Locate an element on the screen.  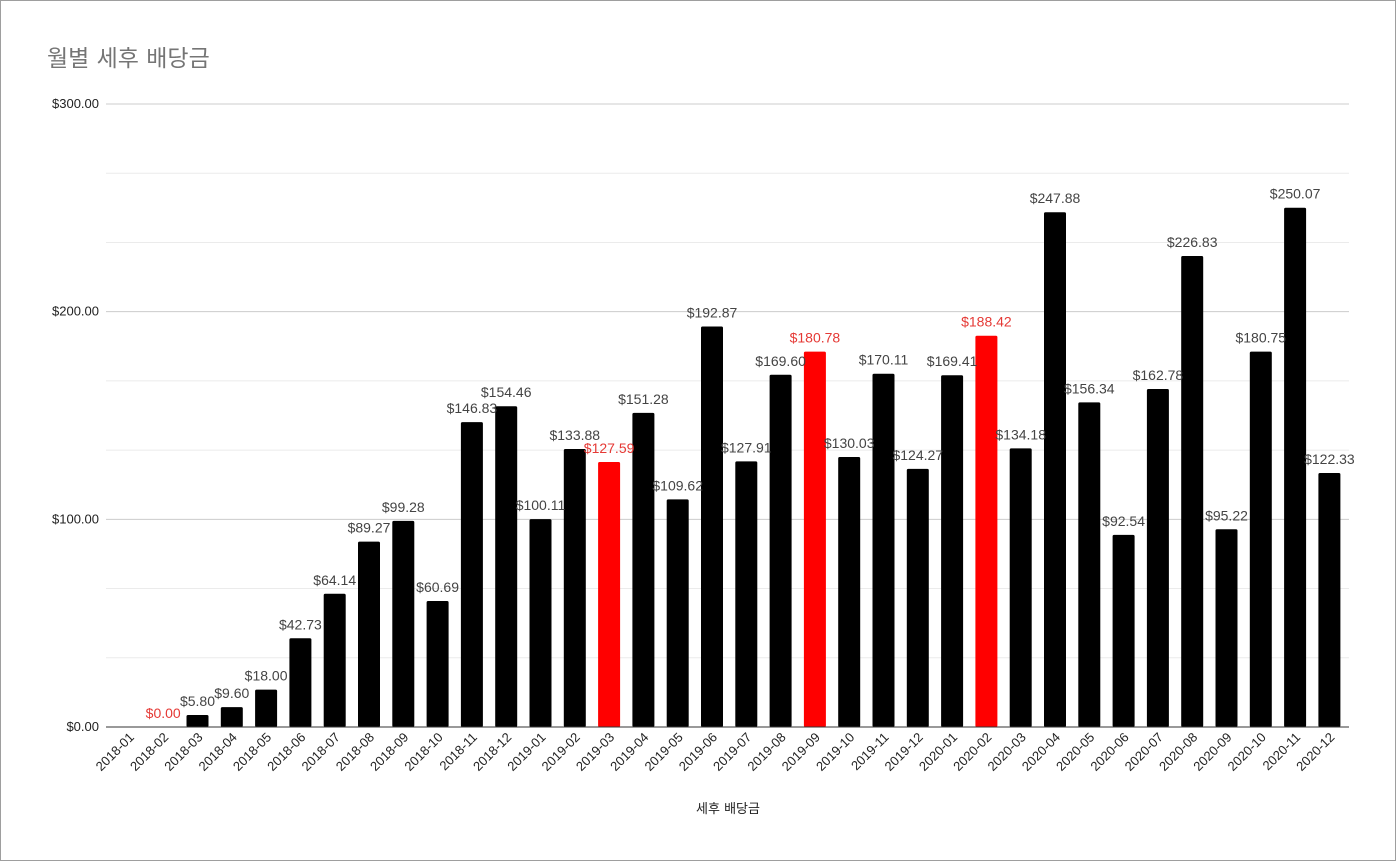
y-tick-label: $100.00 is located at coordinates (75, 518).